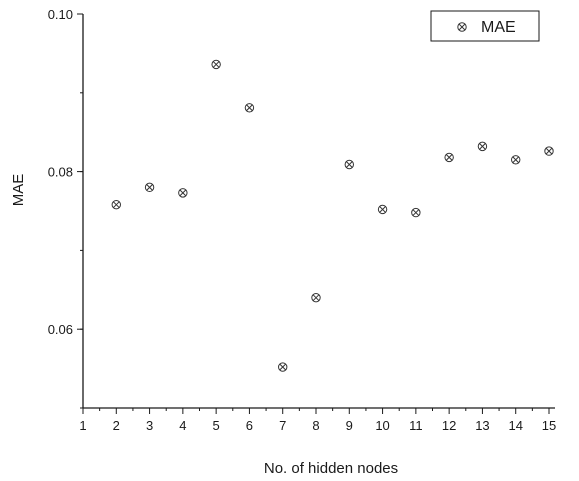 The height and width of the screenshot is (481, 579). I want to click on x-tick-label: 6, so click(249, 425).